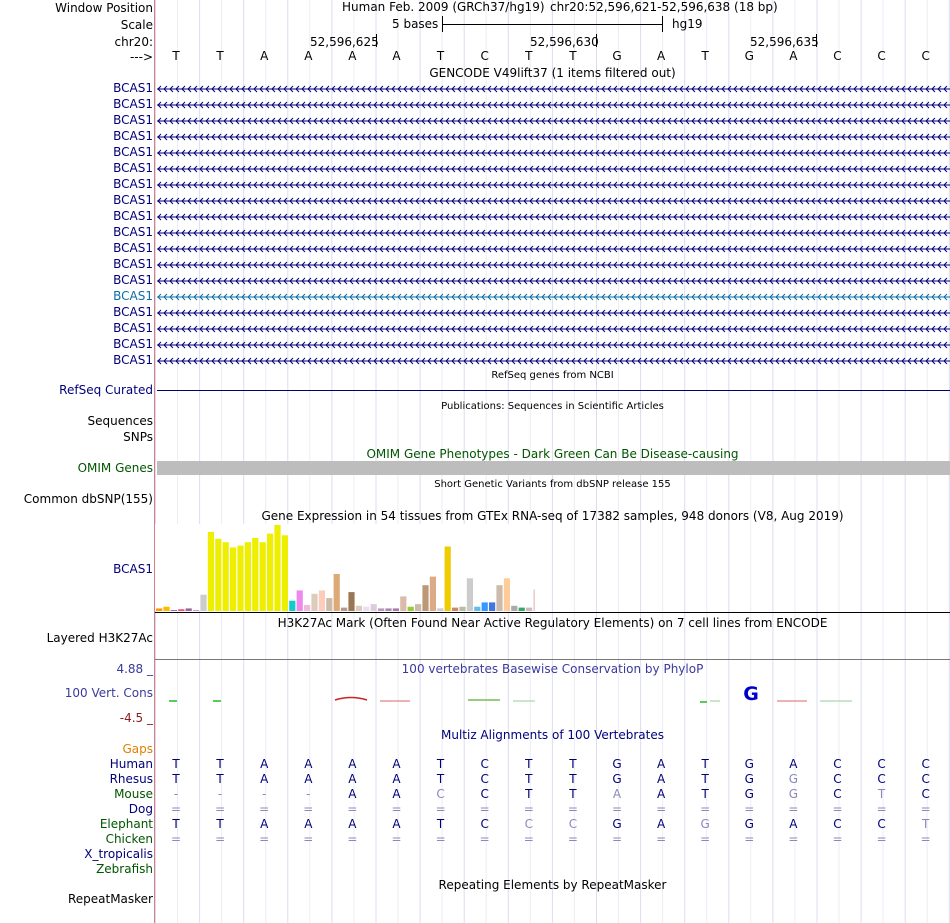 The image size is (950, 923). What do you see at coordinates (110, 899) in the screenshot?
I see `repeat-label: RepeatMasker` at bounding box center [110, 899].